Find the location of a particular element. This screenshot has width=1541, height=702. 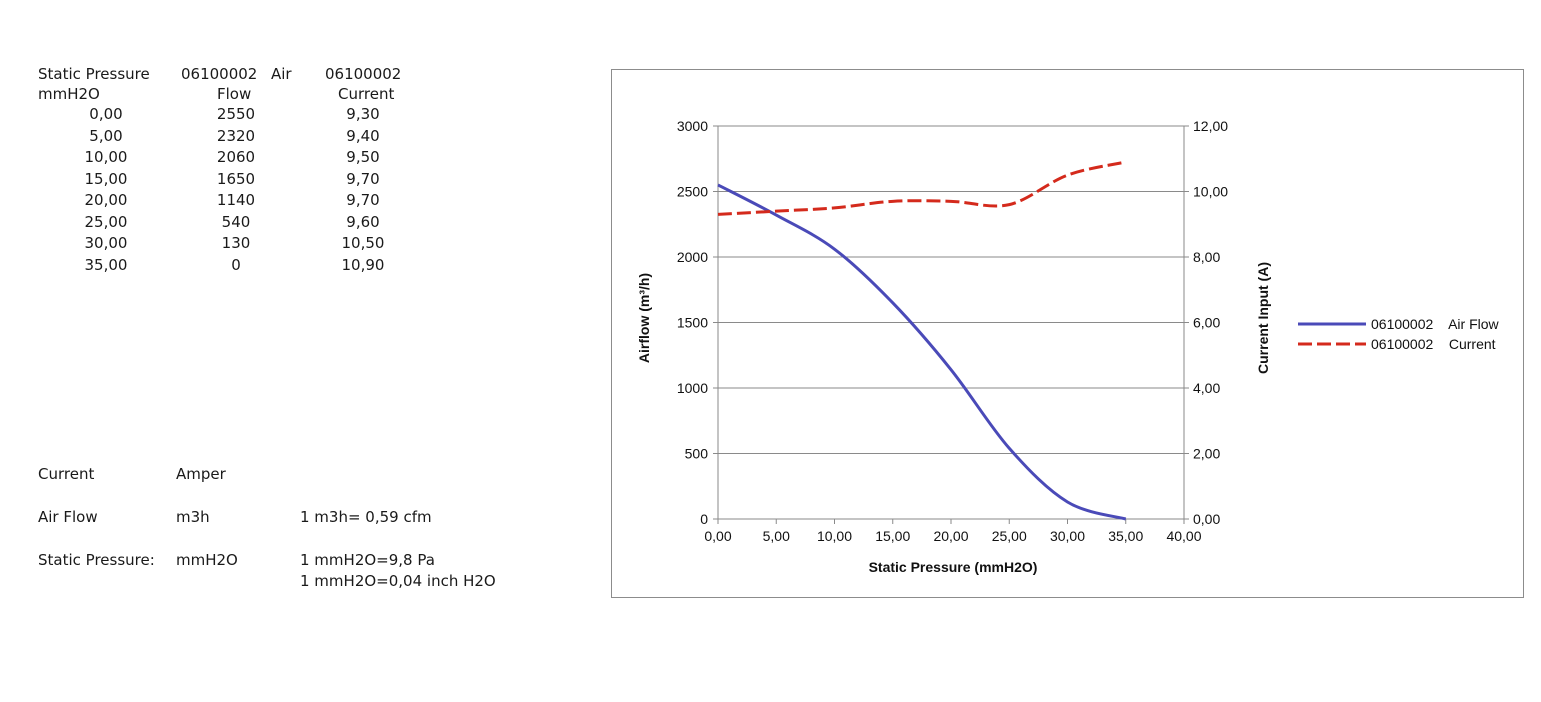

y-right-tick-labels: 0,00 2,00 4,00 6,00 8,00 10,00 12,00 is located at coordinates (1210, 322).